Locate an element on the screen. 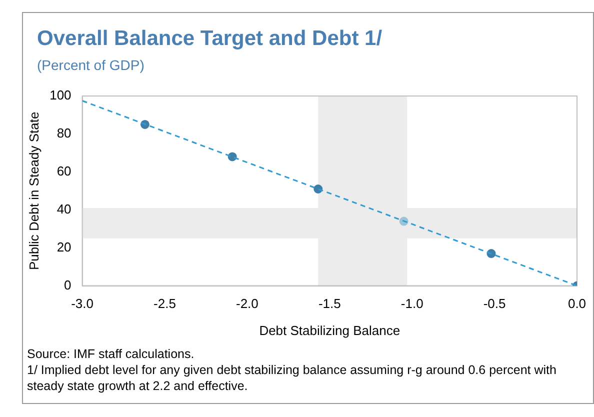 The width and height of the screenshot is (594, 417). y-tick-label: 40 is located at coordinates (64, 208).